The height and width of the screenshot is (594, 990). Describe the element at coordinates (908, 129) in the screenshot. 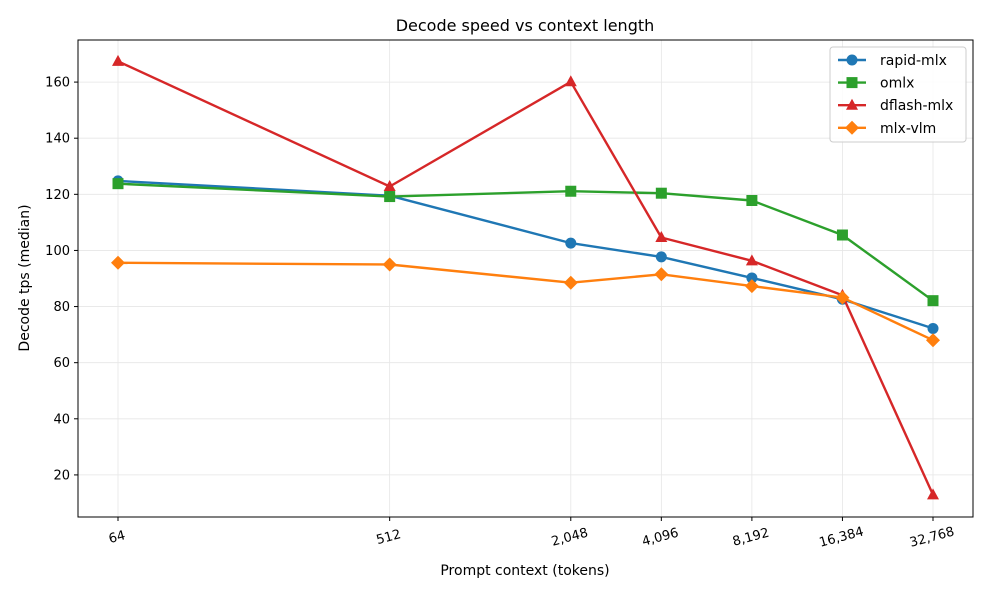

I see `legend-label: mlx-vlm` at that location.